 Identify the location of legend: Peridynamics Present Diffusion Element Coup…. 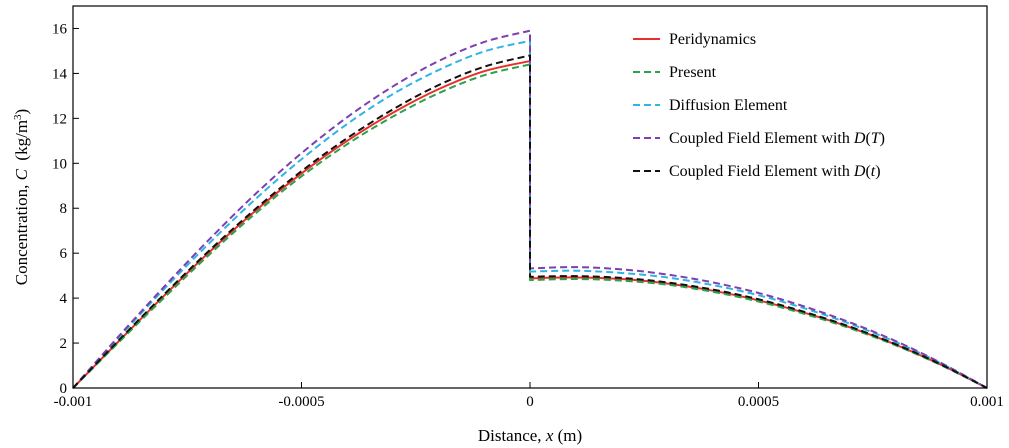
(759, 105).